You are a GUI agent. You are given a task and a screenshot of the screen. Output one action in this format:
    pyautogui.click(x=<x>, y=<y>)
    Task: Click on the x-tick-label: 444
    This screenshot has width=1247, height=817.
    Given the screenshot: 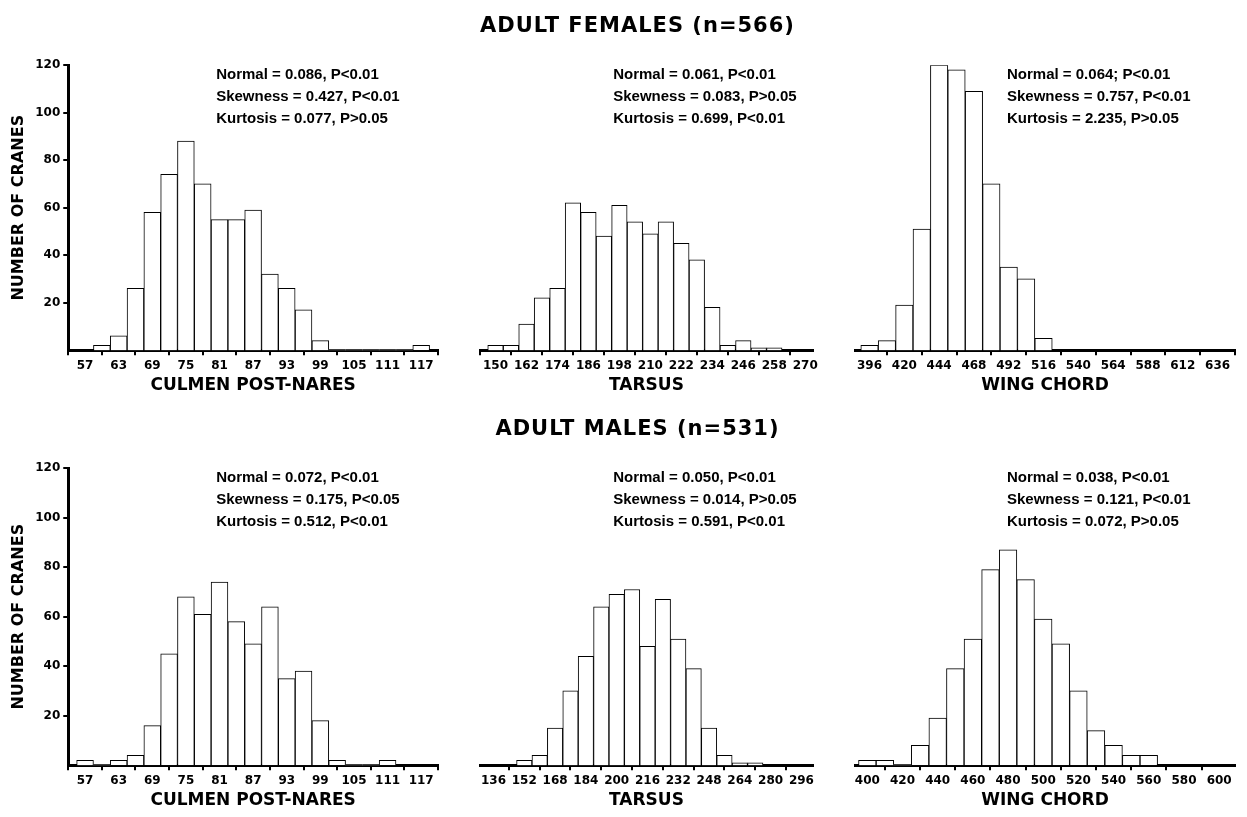 What is the action you would take?
    pyautogui.click(x=939, y=364)
    